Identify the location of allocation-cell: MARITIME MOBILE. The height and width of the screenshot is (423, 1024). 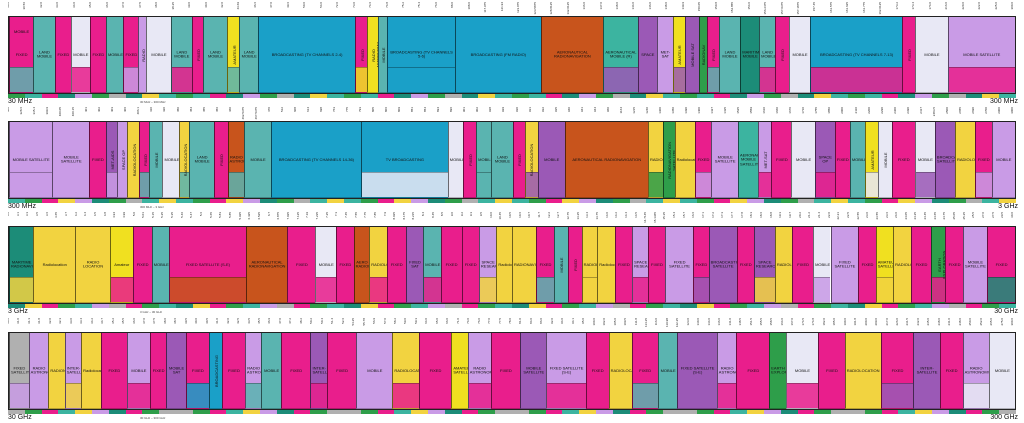
(750, 55).